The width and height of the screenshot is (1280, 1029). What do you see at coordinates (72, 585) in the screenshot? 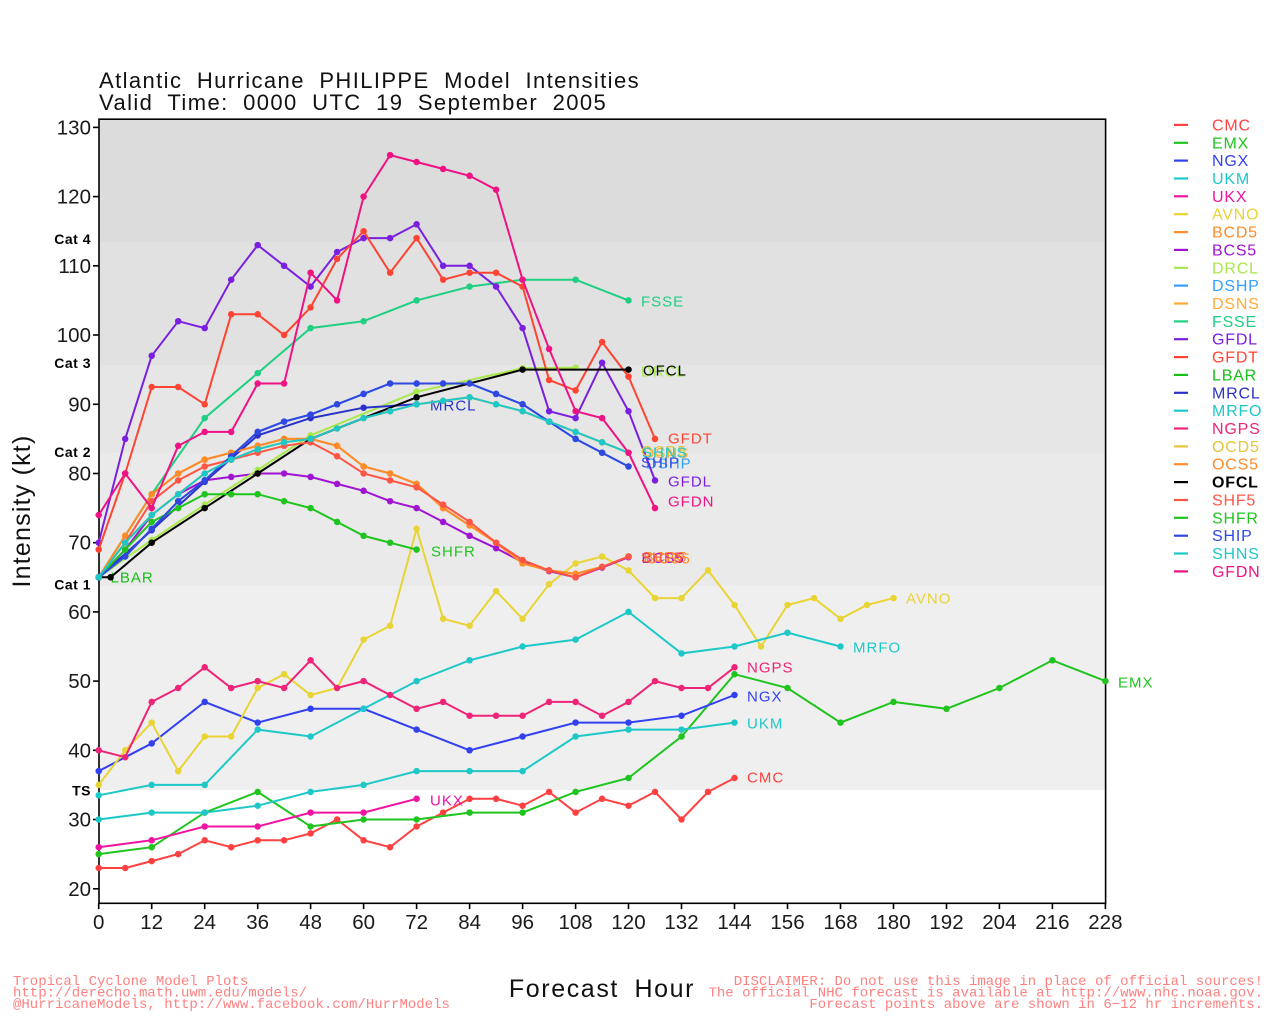
I see `svg-text: Cat 1` at bounding box center [72, 585].